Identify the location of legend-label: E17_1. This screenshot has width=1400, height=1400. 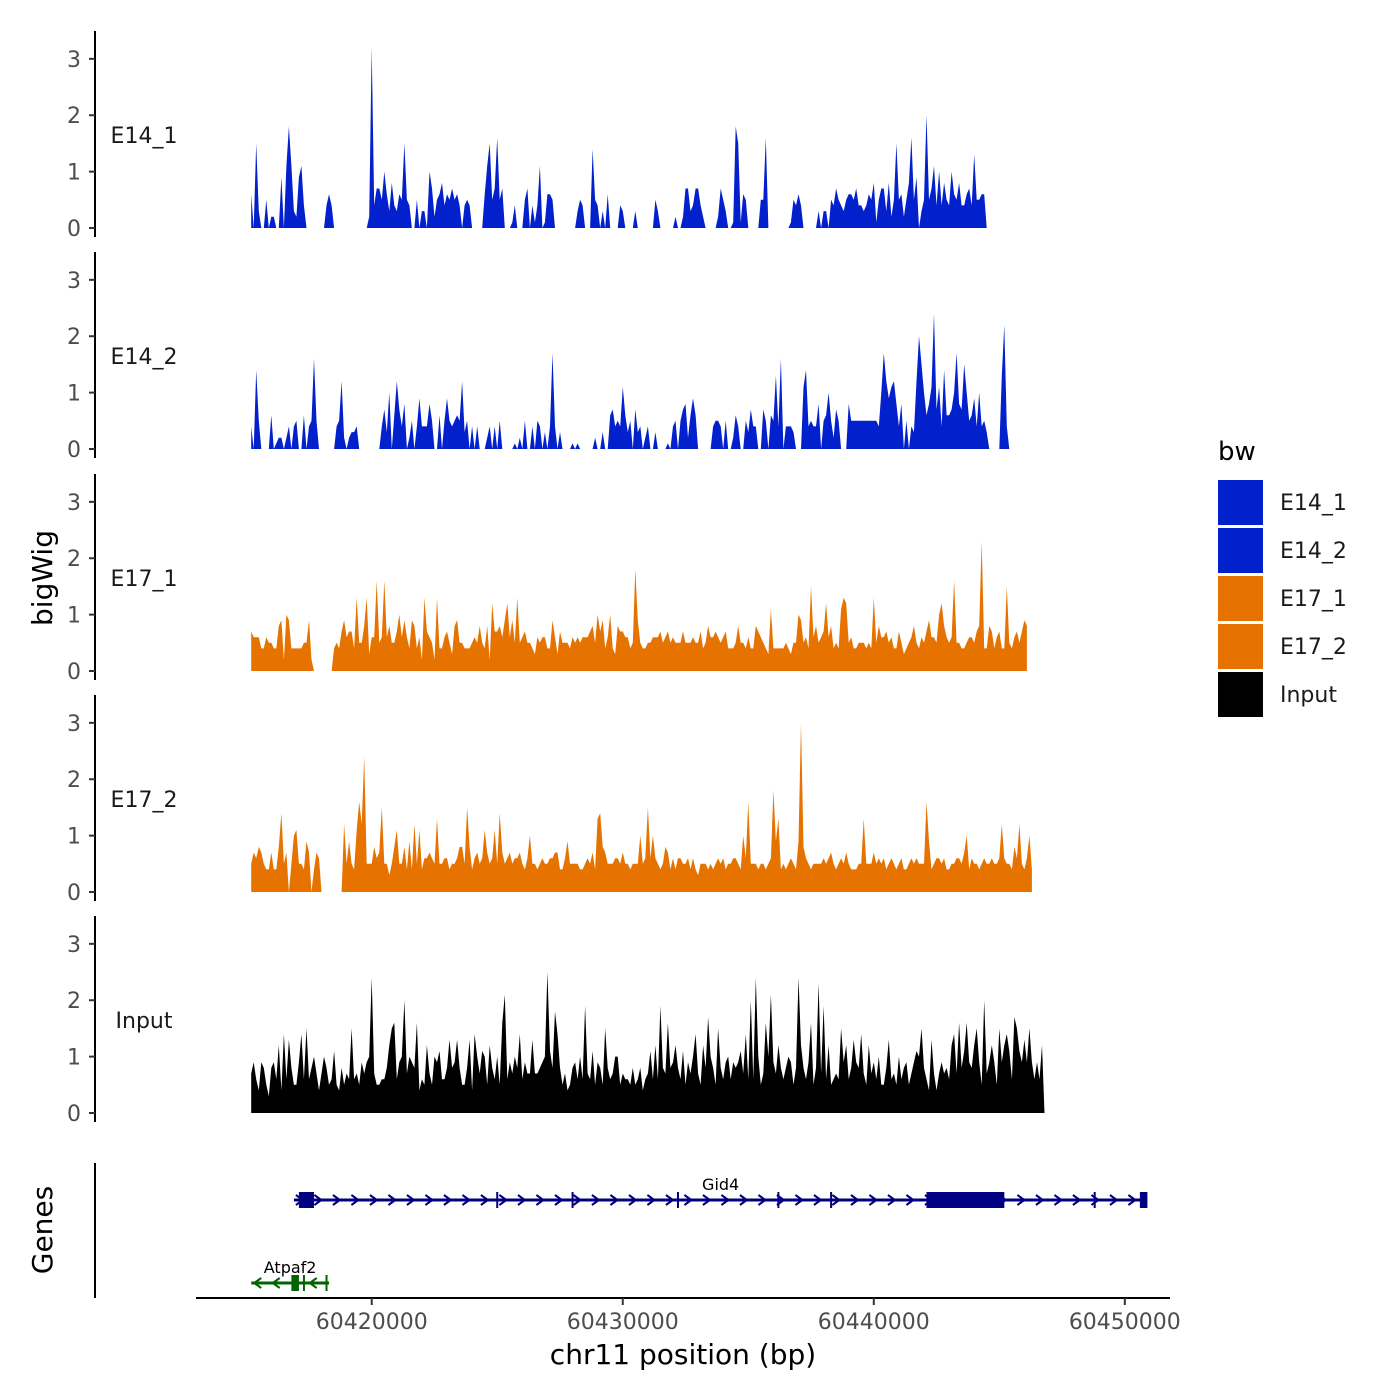
(1313, 599).